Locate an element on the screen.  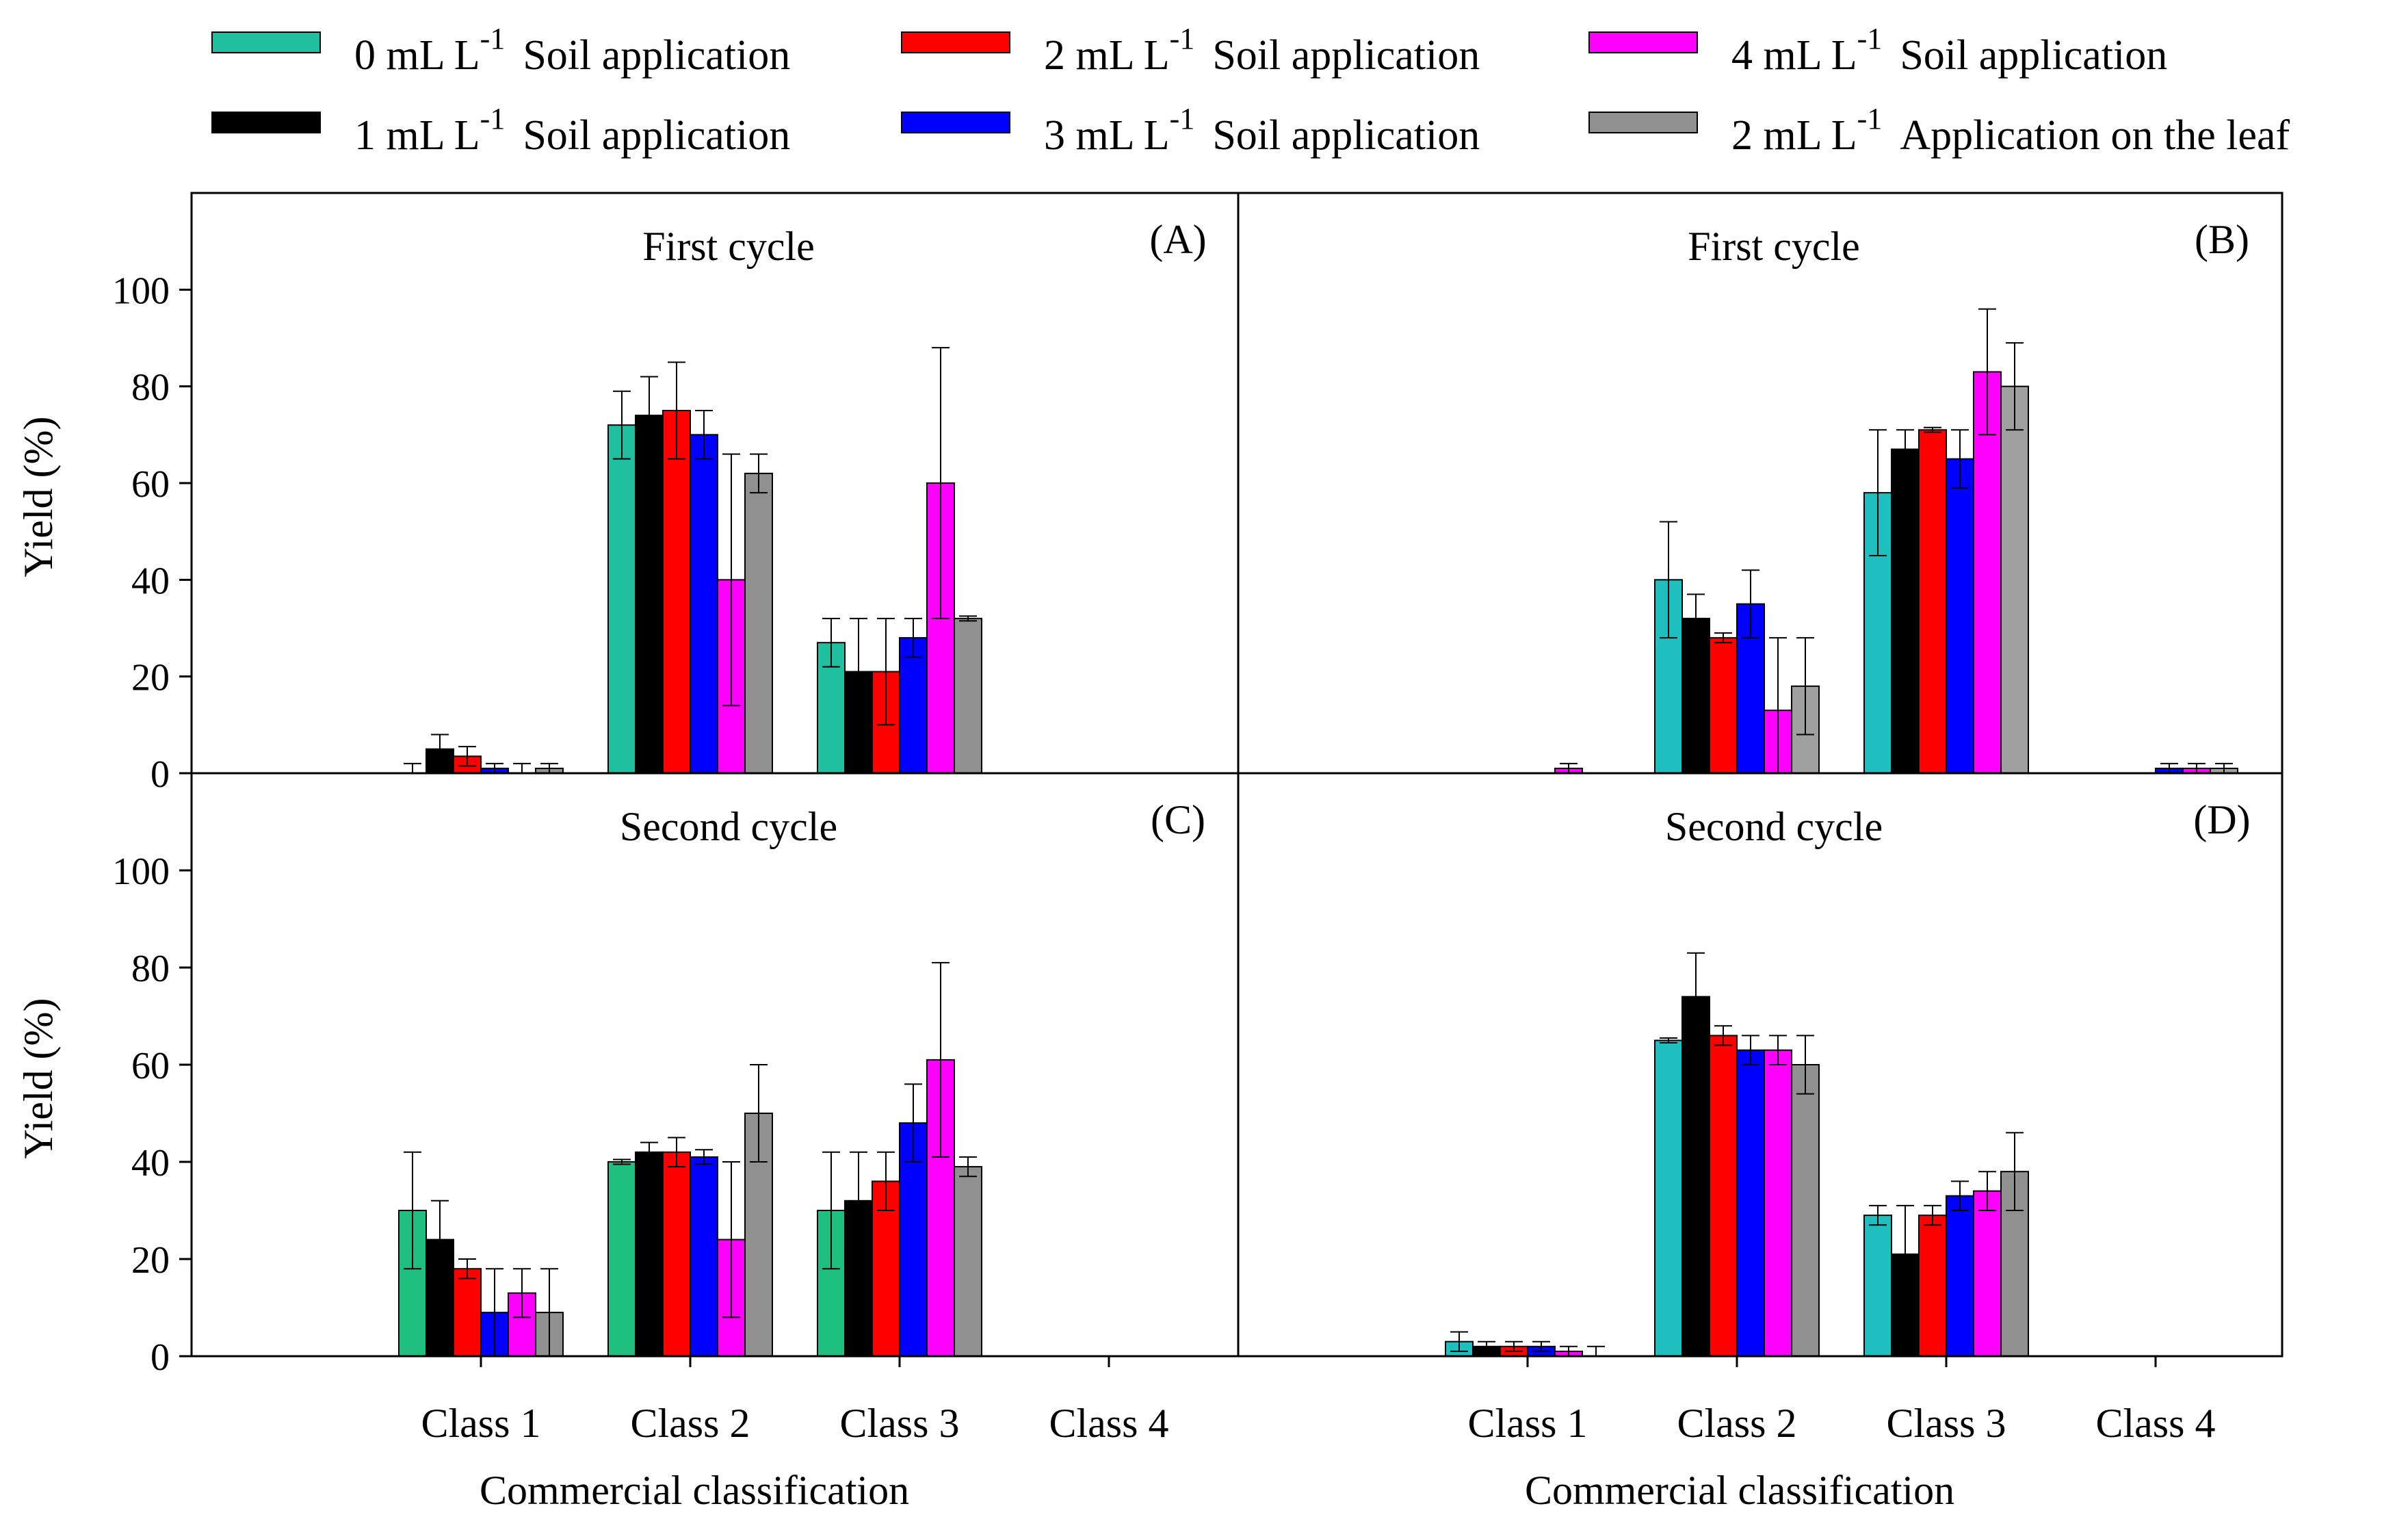
panel-letter: (D) is located at coordinates (2221, 819).